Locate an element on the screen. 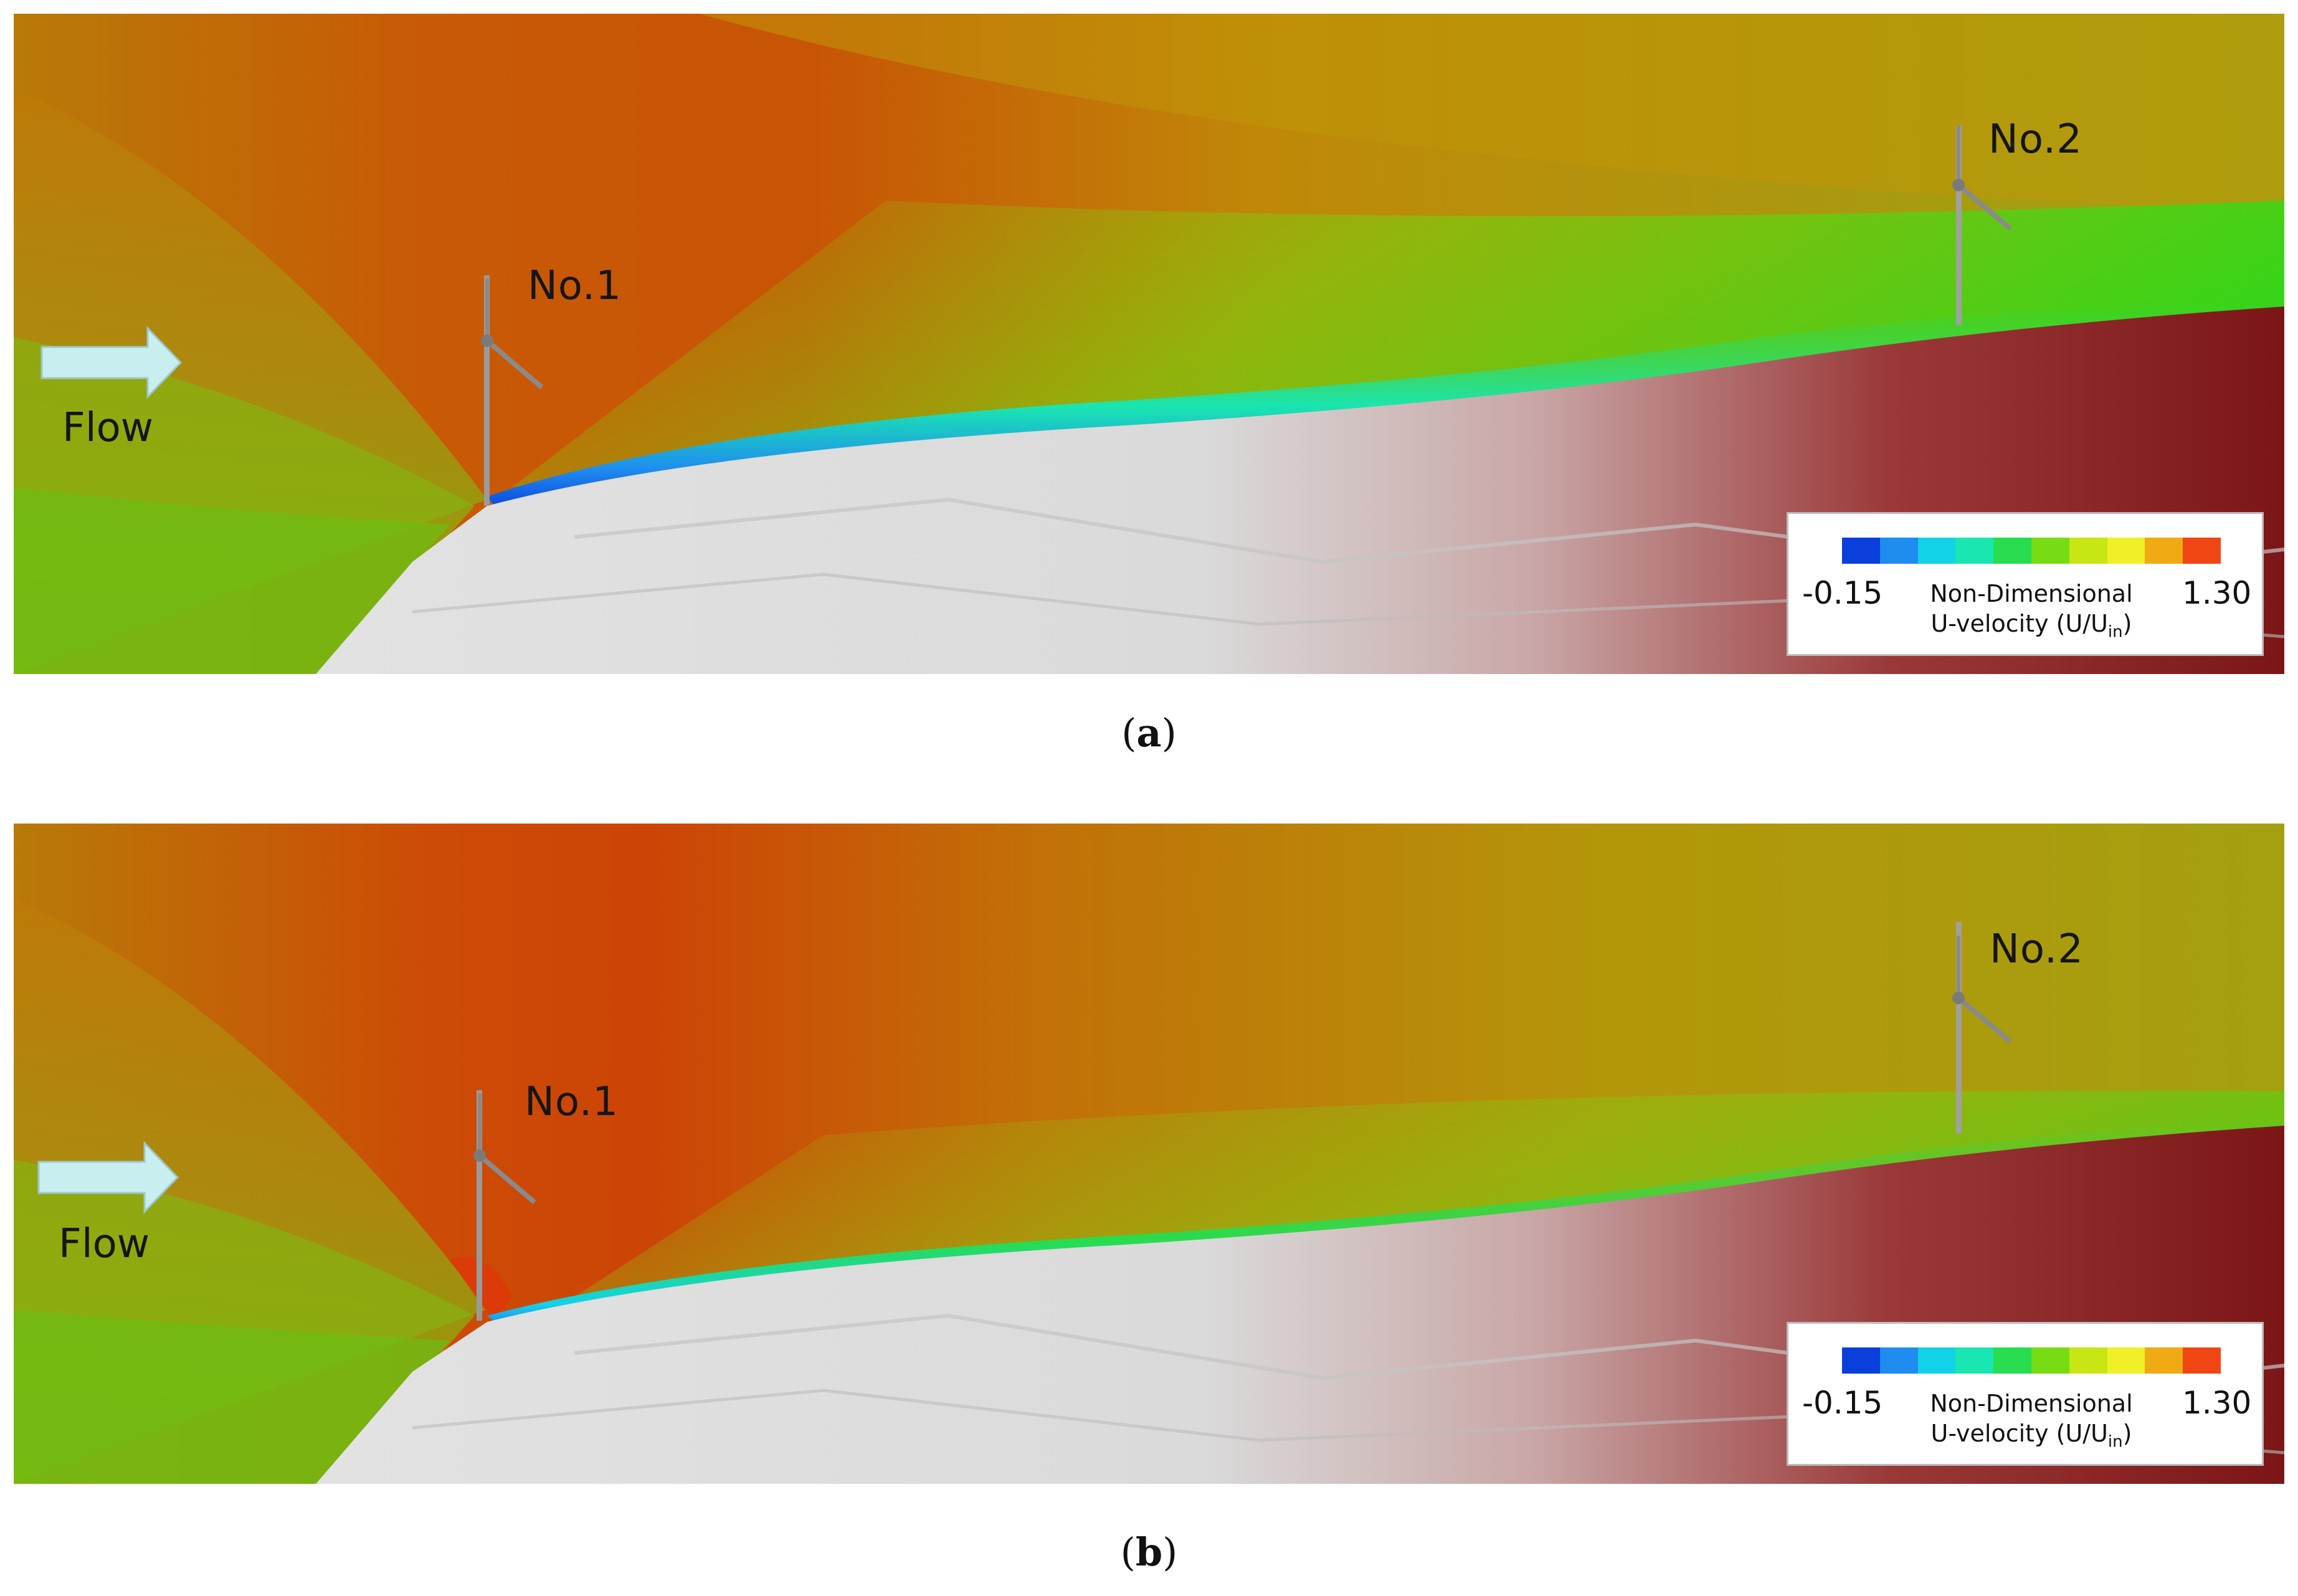 This screenshot has width=2298, height=1596. caption-b: (b) is located at coordinates (1149, 1552).